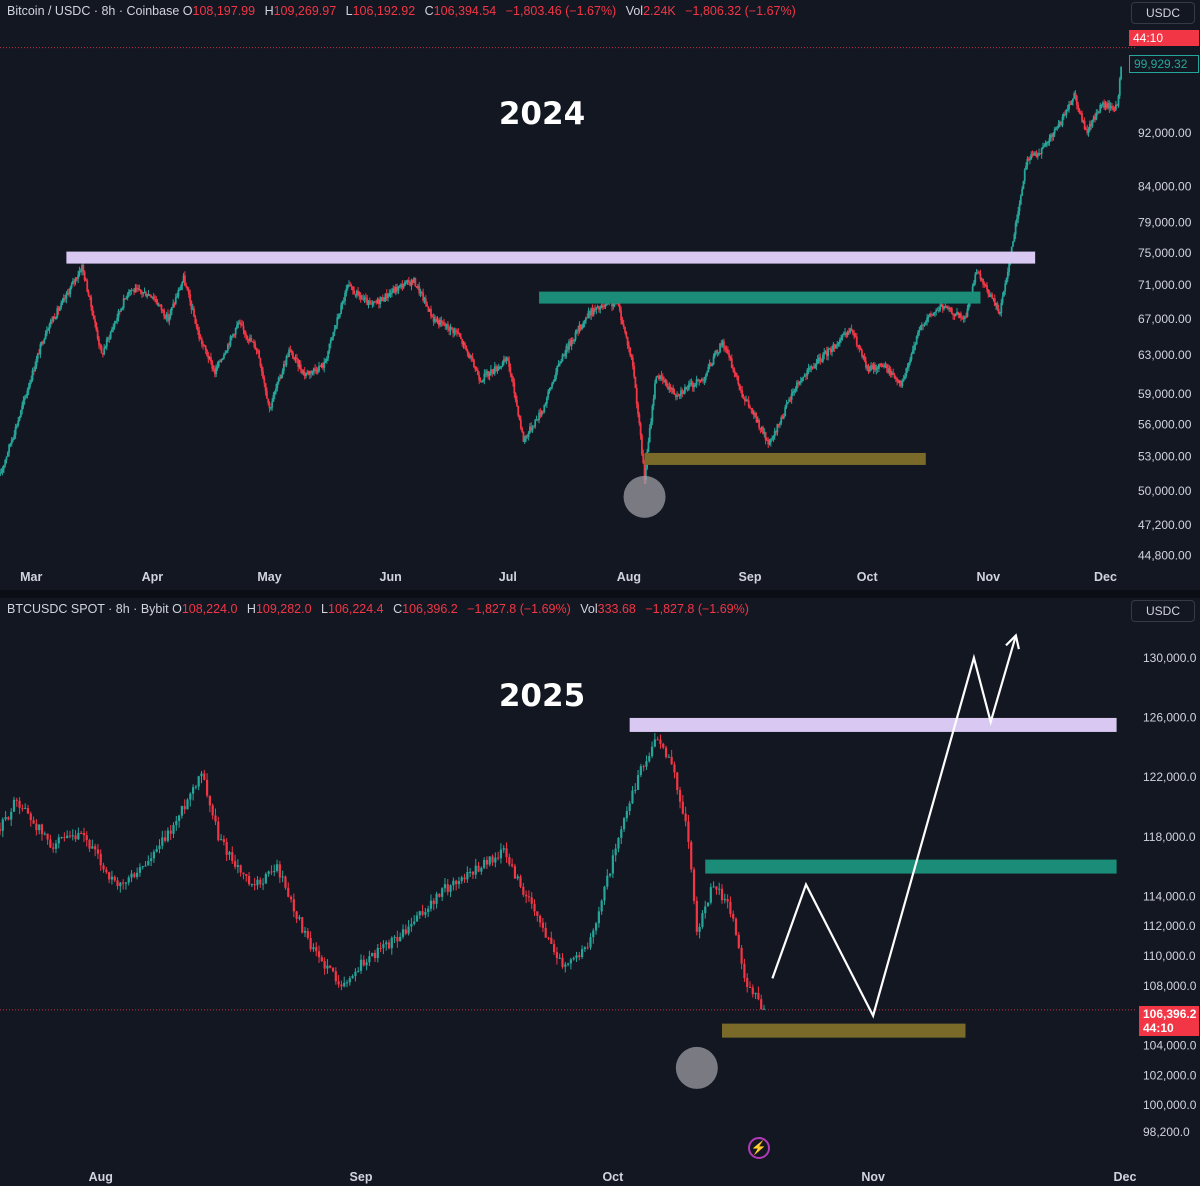 The image size is (1200, 1186). What do you see at coordinates (88, 609) in the screenshot?
I see `symbol-label: BTCUSDC SPOT · 8h · Bybit` at bounding box center [88, 609].